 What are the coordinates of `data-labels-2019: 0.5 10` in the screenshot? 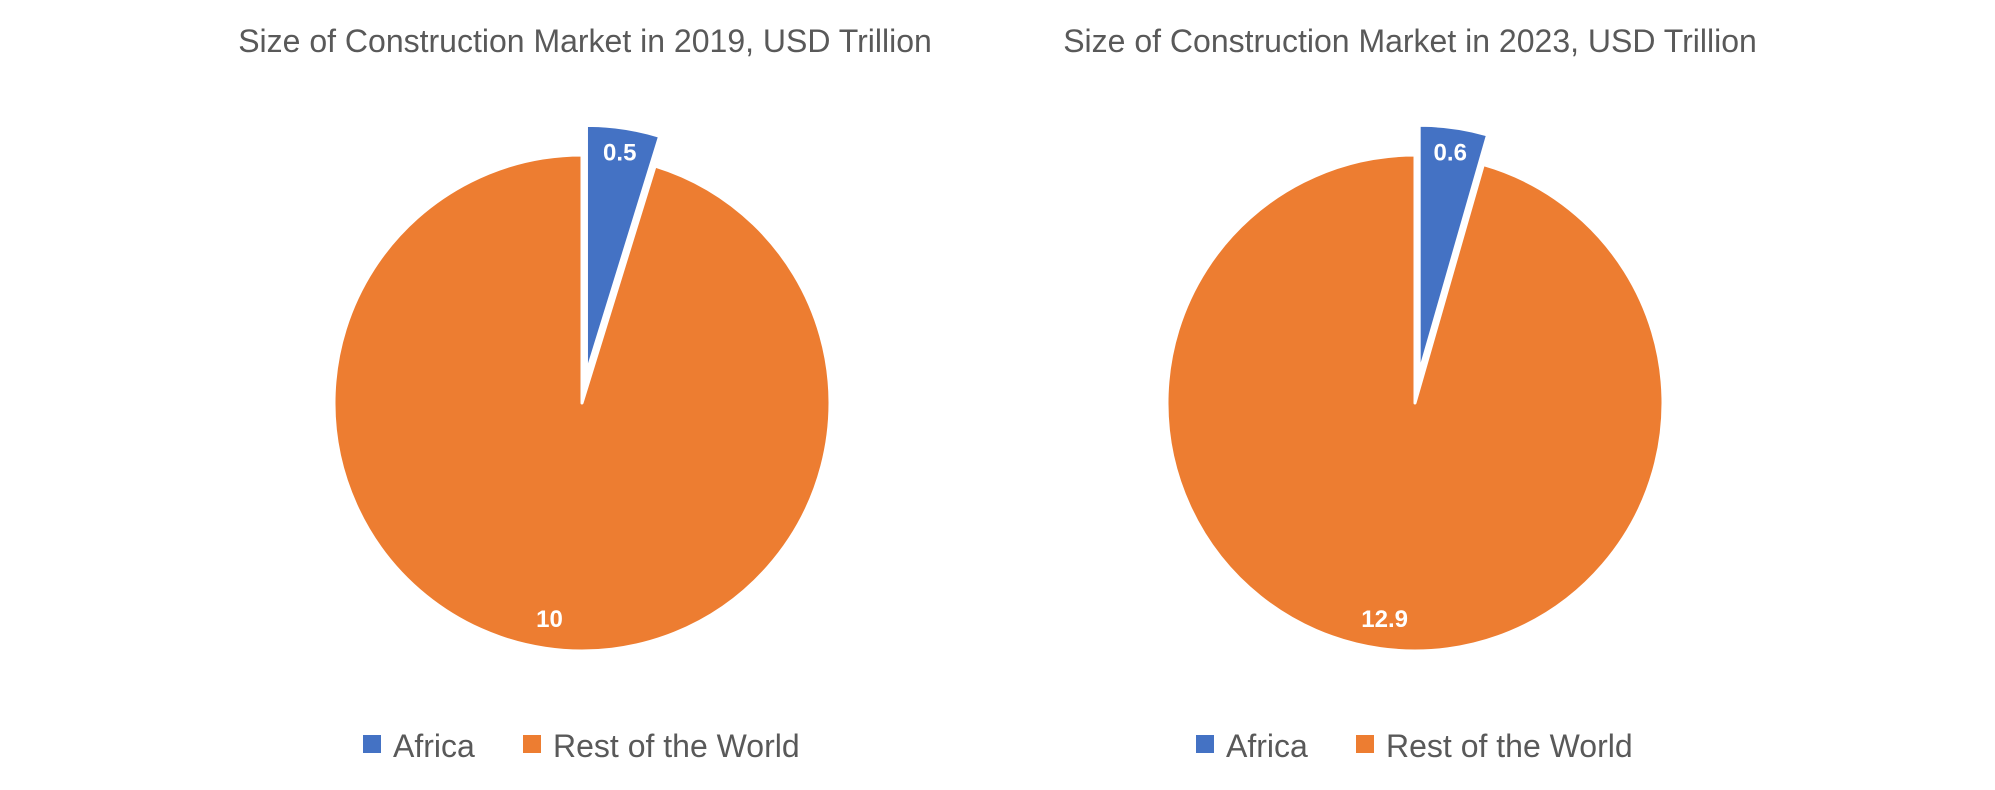 It's located at (586, 386).